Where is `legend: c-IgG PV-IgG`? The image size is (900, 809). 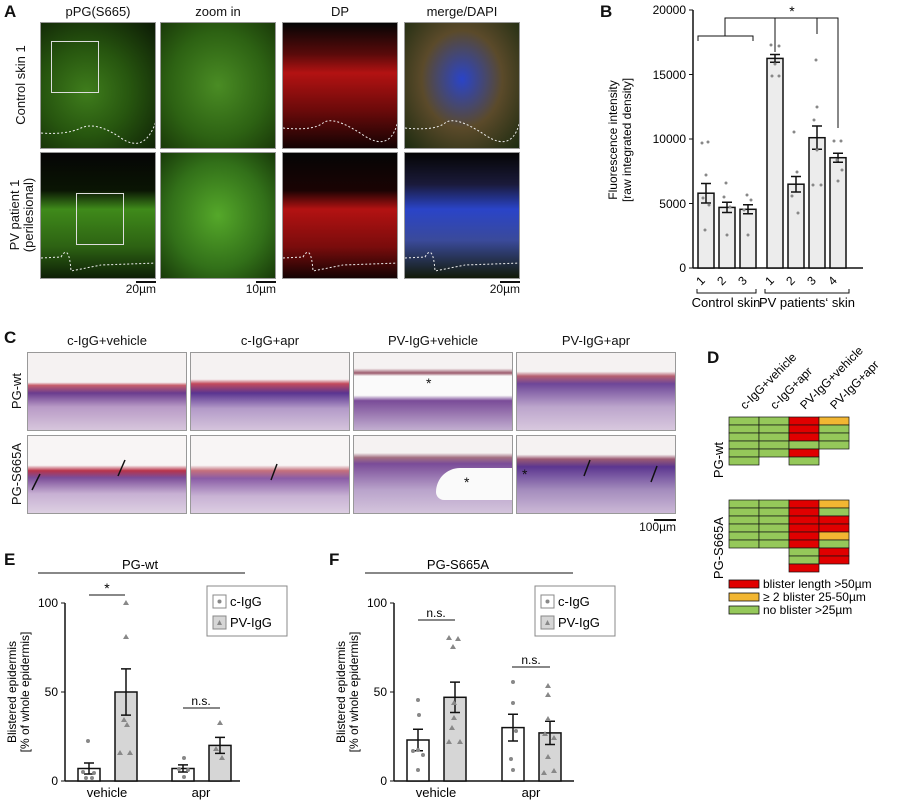
legend: c-IgG PV-IgG is located at coordinates (575, 611).